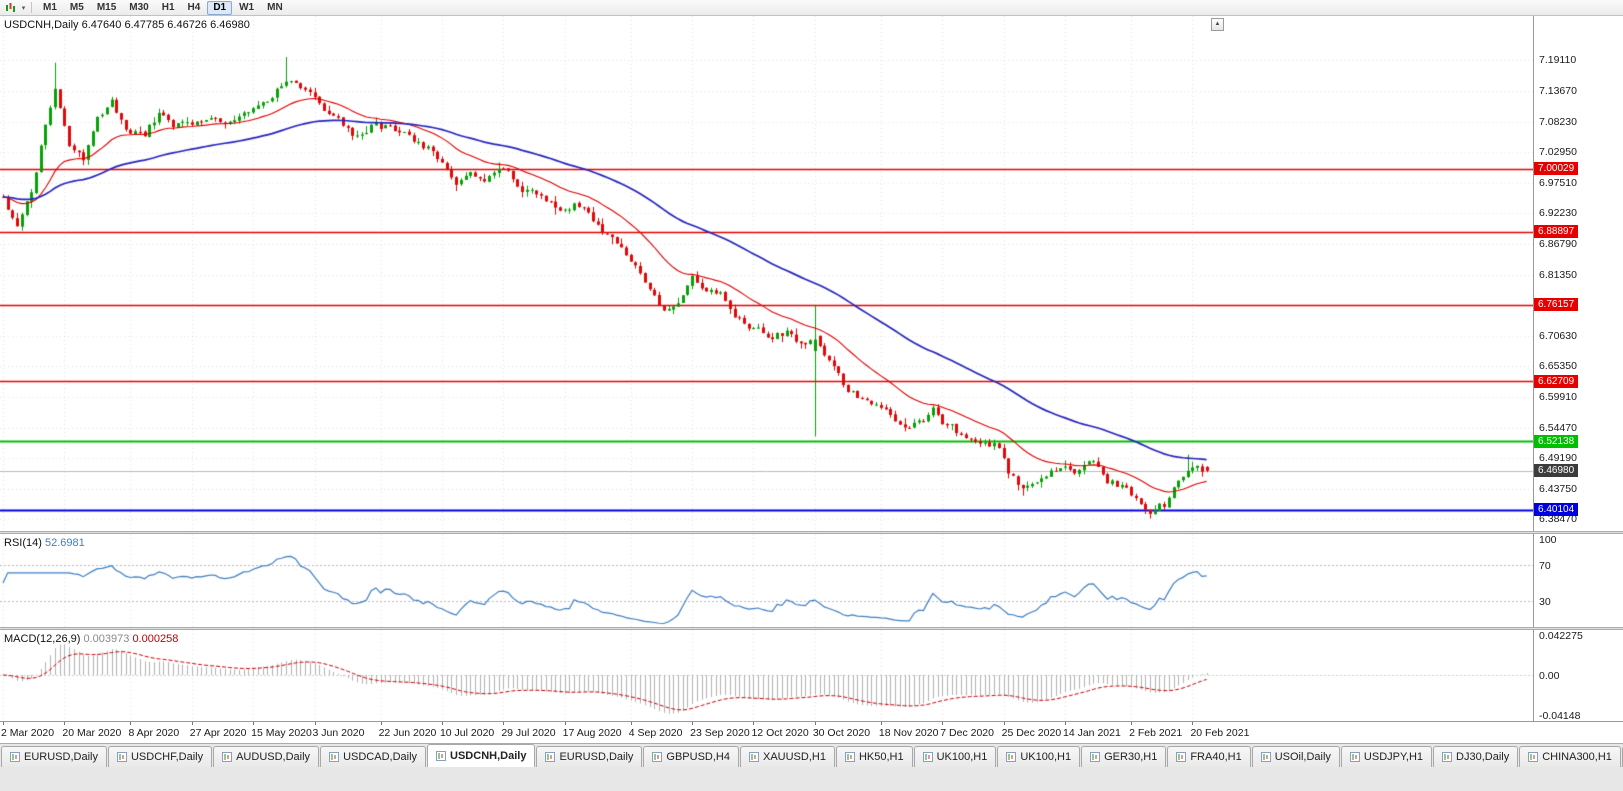 Image resolution: width=1623 pixels, height=791 pixels. Describe the element at coordinates (592, 733) in the screenshot. I see `date-label: 17 Aug 2020` at that location.